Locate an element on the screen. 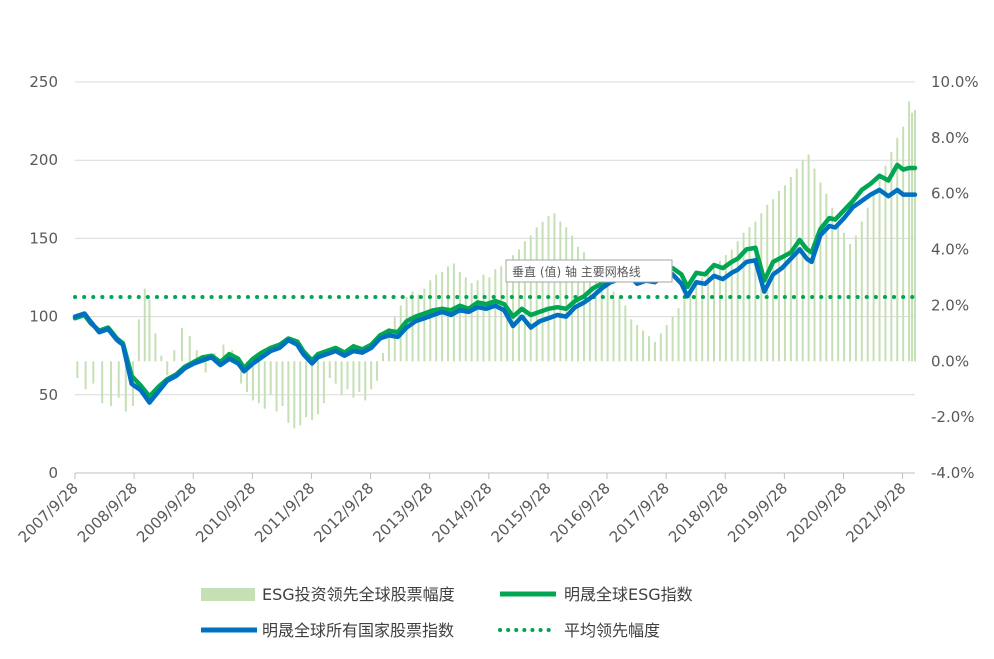  x-tick-label-1: 2008/9/28 is located at coordinates (107, 512).